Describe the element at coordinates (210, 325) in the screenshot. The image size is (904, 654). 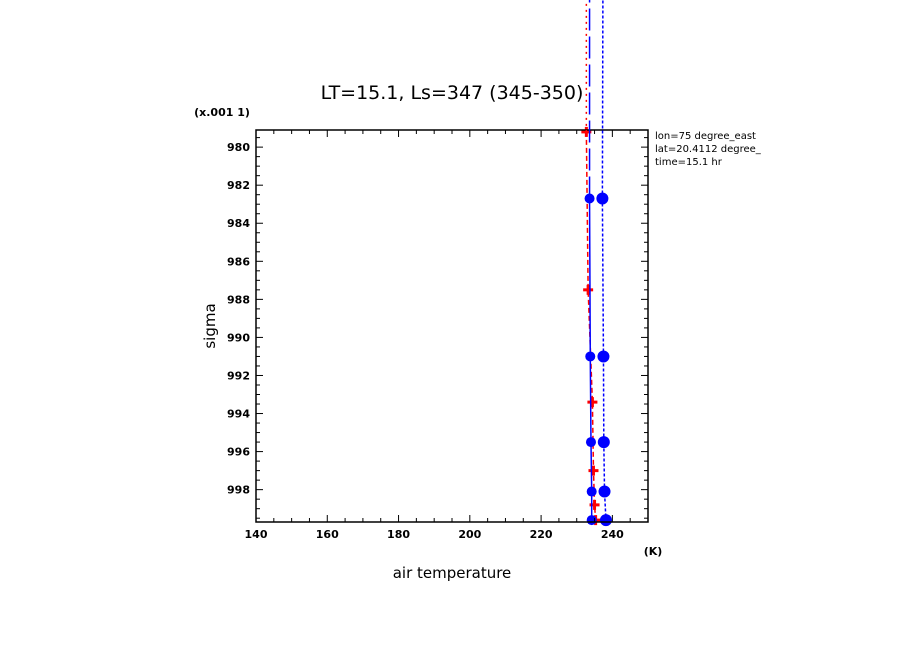
I see `y-axis-label: sigma` at that location.